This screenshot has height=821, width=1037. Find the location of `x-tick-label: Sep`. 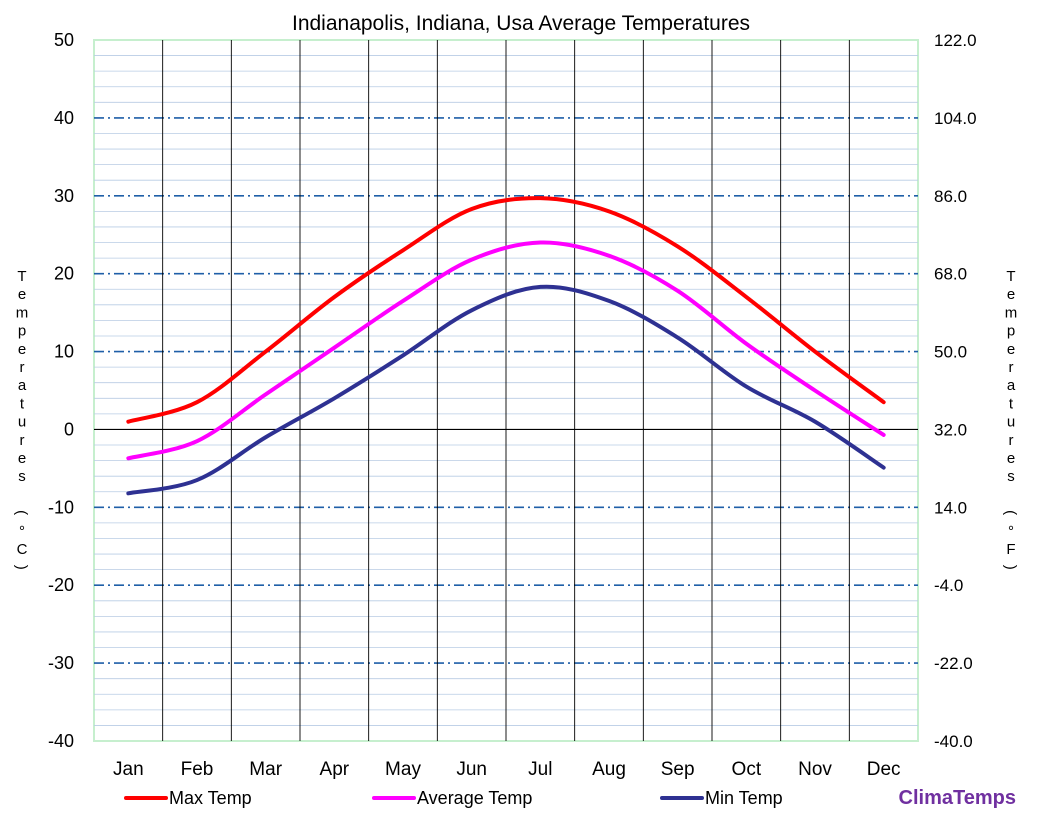

x-tick-label: Sep is located at coordinates (678, 769).